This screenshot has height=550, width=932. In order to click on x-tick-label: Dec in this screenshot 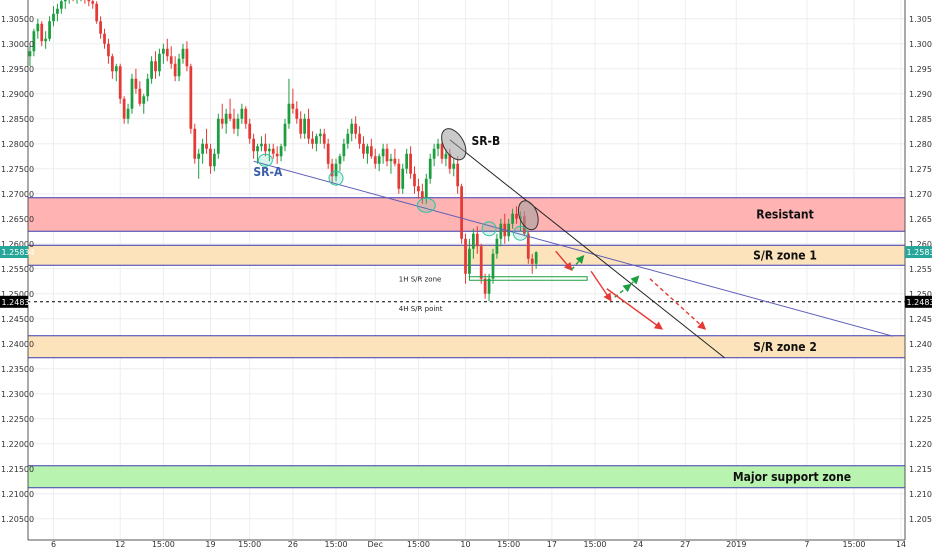, I will do `click(375, 544)`.